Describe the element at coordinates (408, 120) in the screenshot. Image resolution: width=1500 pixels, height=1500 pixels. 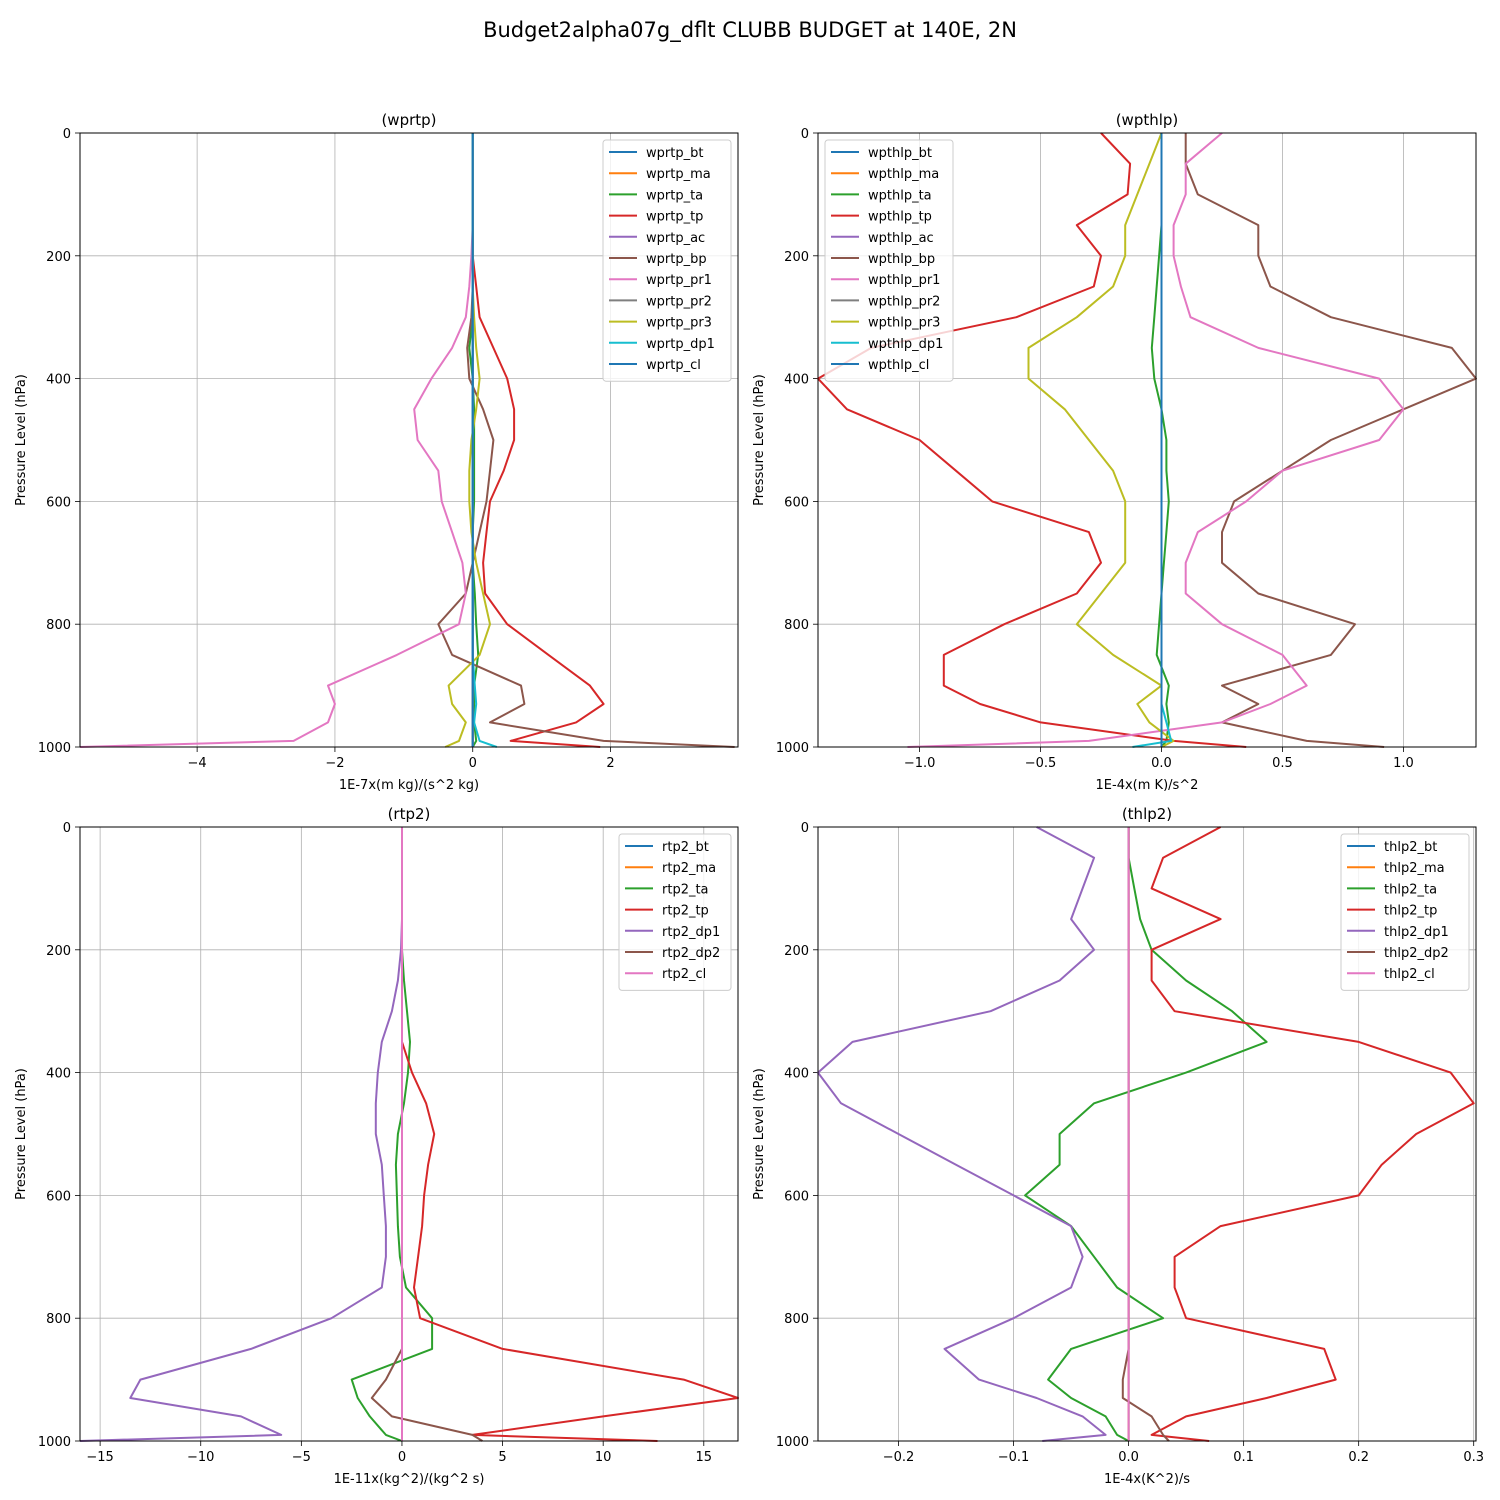
I see `subplot-title: (wprtp)` at that location.